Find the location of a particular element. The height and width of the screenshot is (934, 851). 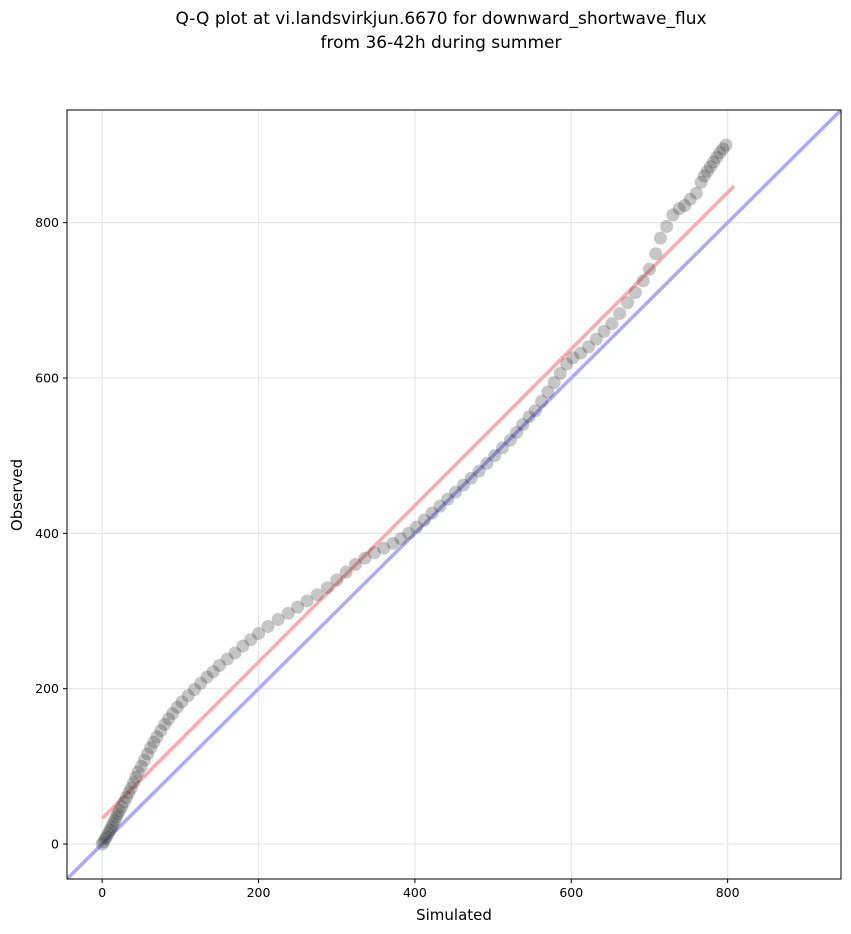

x-tick-label: 400 is located at coordinates (415, 892).